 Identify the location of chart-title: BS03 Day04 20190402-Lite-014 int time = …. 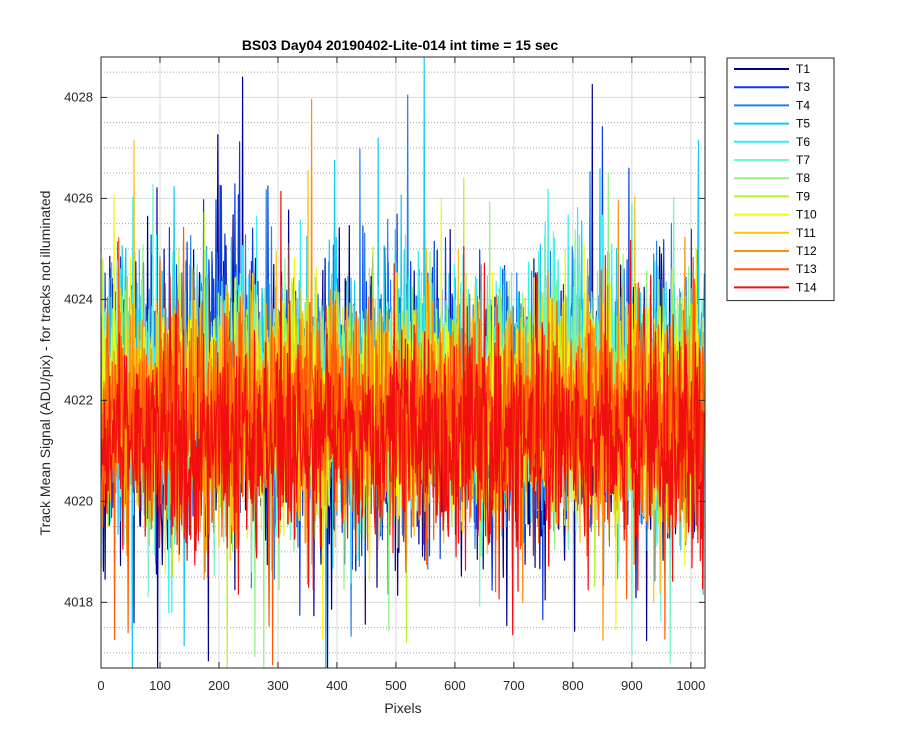
(400, 45).